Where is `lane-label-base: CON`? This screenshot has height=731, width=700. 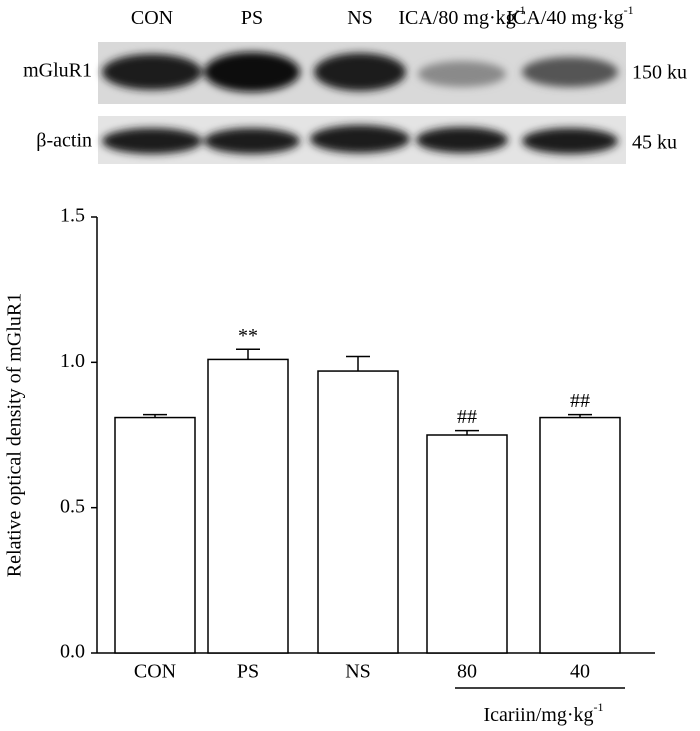
lane-label-base: CON is located at coordinates (152, 18).